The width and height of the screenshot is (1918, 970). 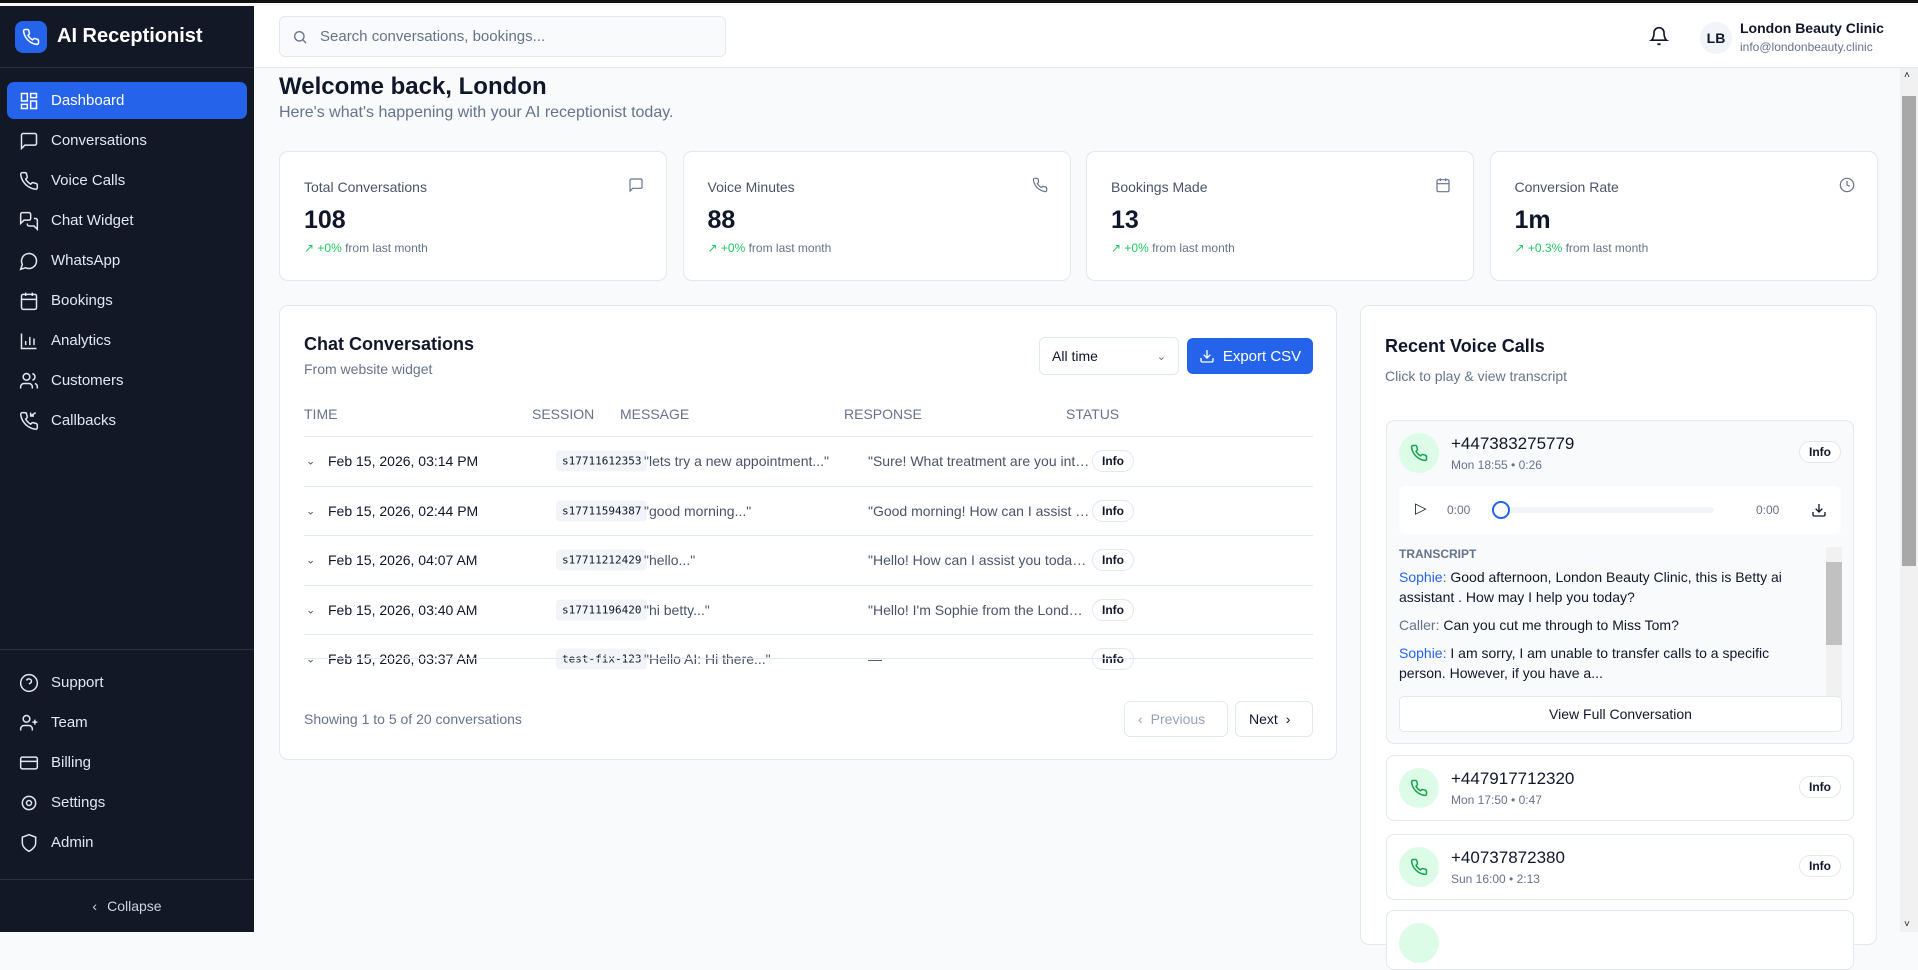 What do you see at coordinates (28, 341) in the screenshot?
I see `chart-icon` at bounding box center [28, 341].